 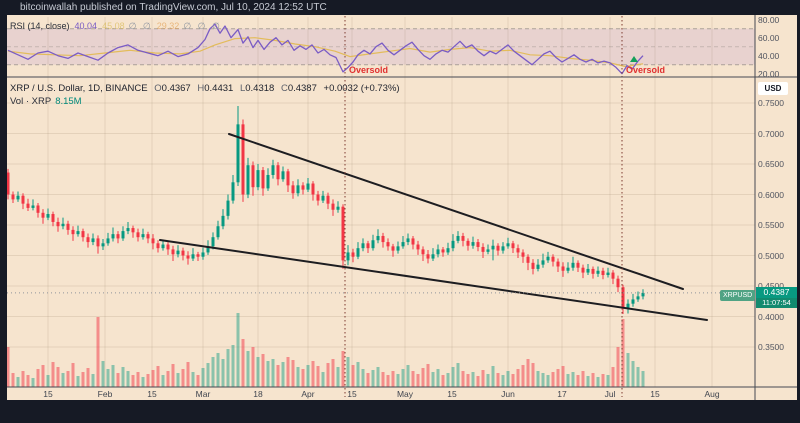 What do you see at coordinates (771, 103) in the screenshot?
I see `axis-tick-label: 0.7500` at bounding box center [771, 103].